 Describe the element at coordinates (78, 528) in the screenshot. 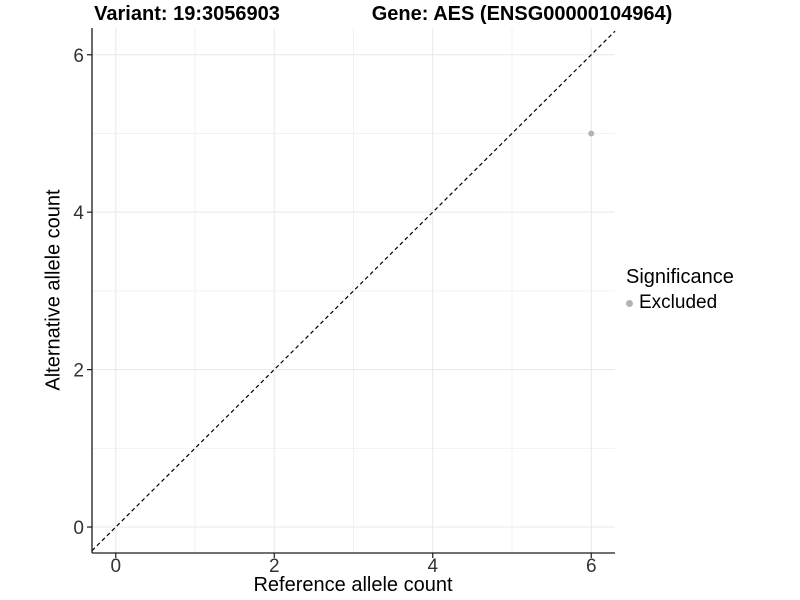

I see `y-tick-label: 0` at that location.